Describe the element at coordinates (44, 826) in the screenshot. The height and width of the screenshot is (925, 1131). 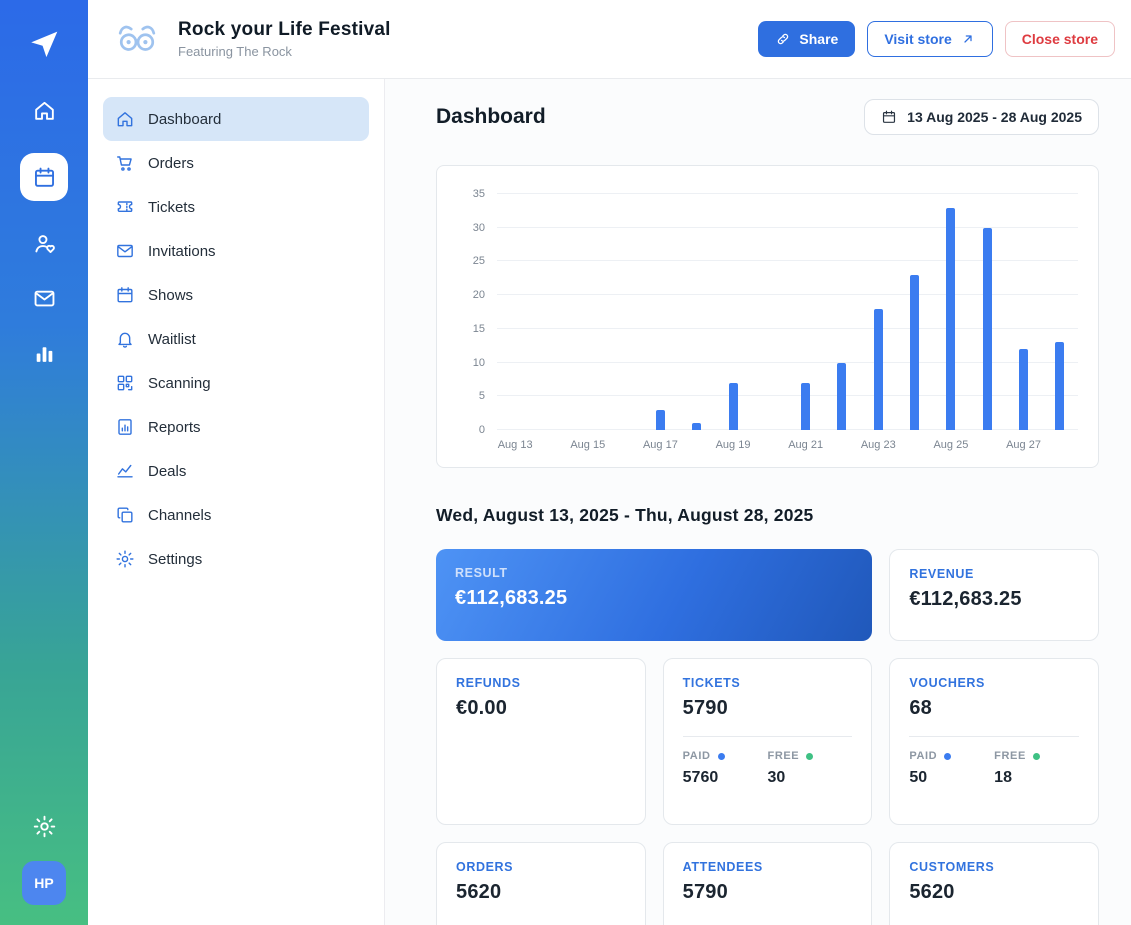
I see `rail-settings-button` at that location.